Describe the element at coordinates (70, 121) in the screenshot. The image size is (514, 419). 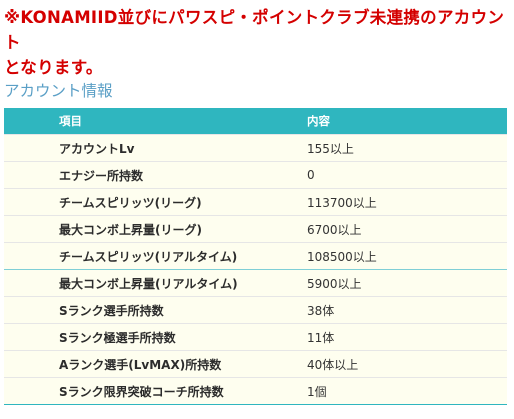
I see `header-item: 項目` at that location.